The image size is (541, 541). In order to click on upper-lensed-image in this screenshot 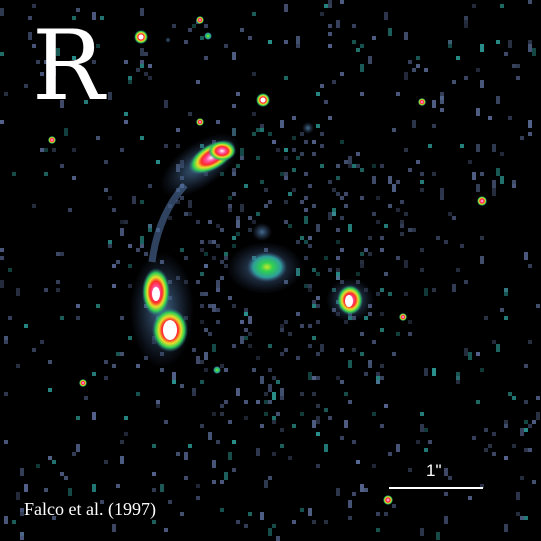, I will do `click(200, 165)`.